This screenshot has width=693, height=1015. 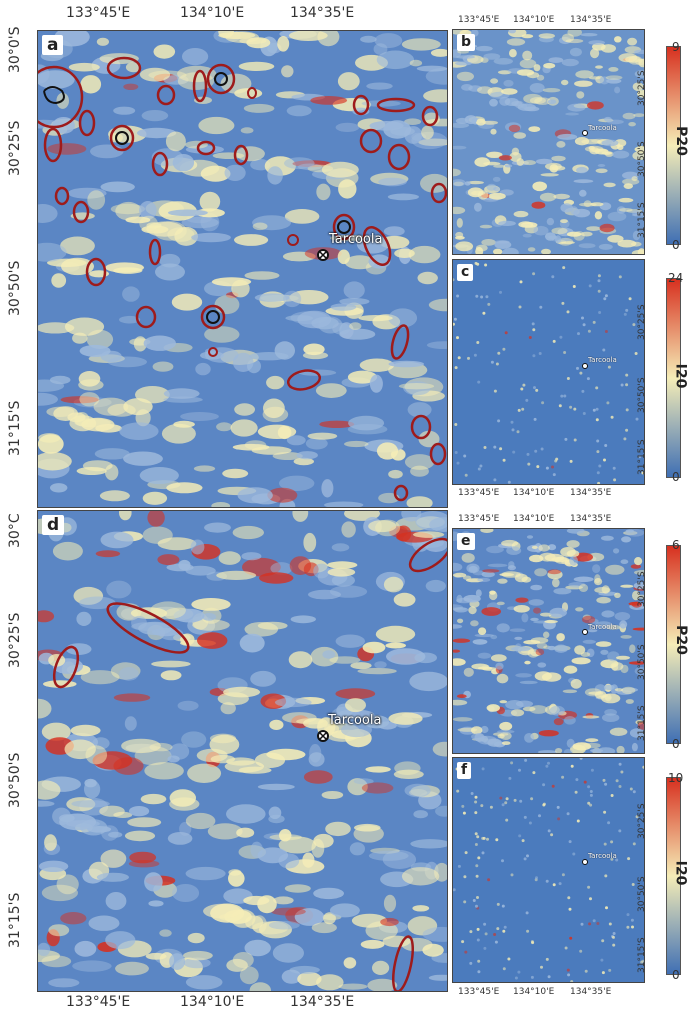 I want to click on x-tick-b-2: 134°10'E, so click(x=534, y=20).